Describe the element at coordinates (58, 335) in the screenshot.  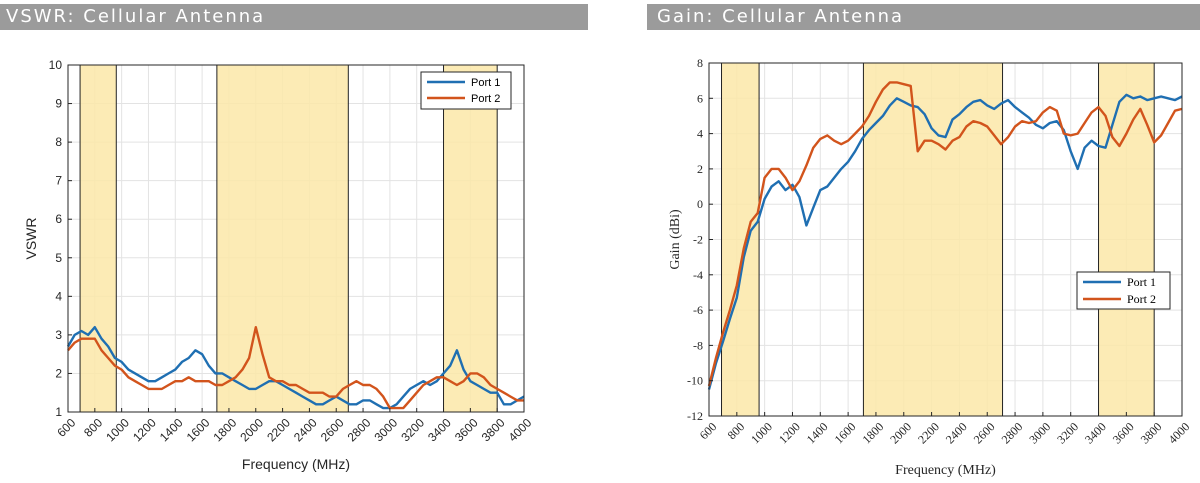
I see `y-tick-label: 3` at that location.